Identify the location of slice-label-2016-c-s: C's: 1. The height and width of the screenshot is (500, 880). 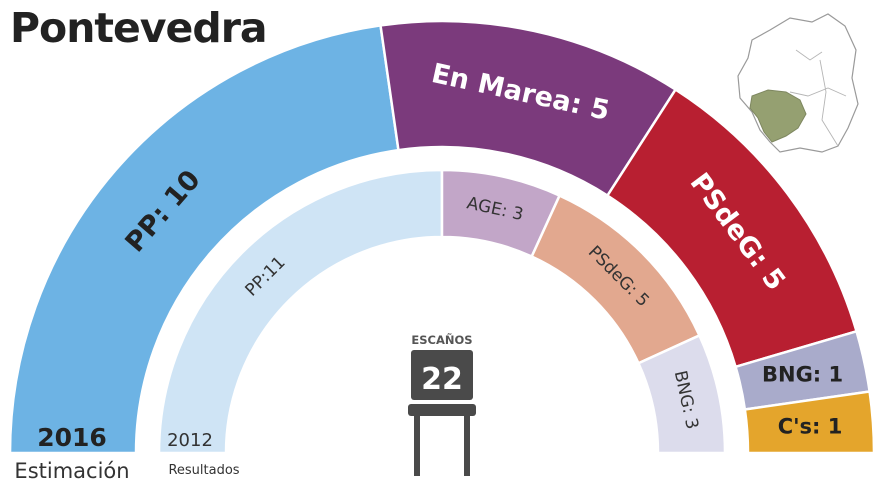
(810, 427).